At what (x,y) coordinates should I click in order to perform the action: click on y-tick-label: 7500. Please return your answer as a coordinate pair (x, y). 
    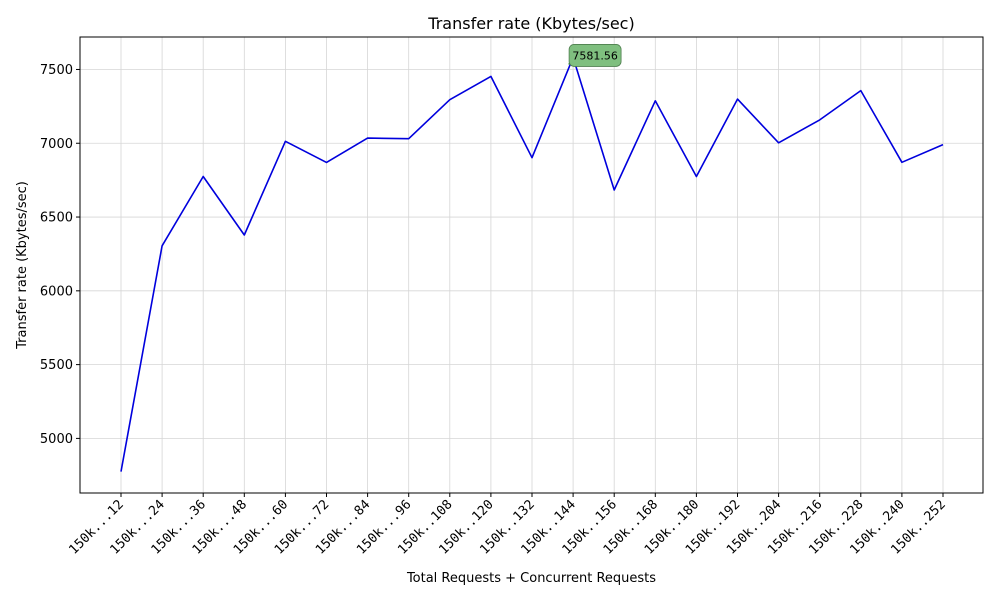
    Looking at the image, I should click on (56, 70).